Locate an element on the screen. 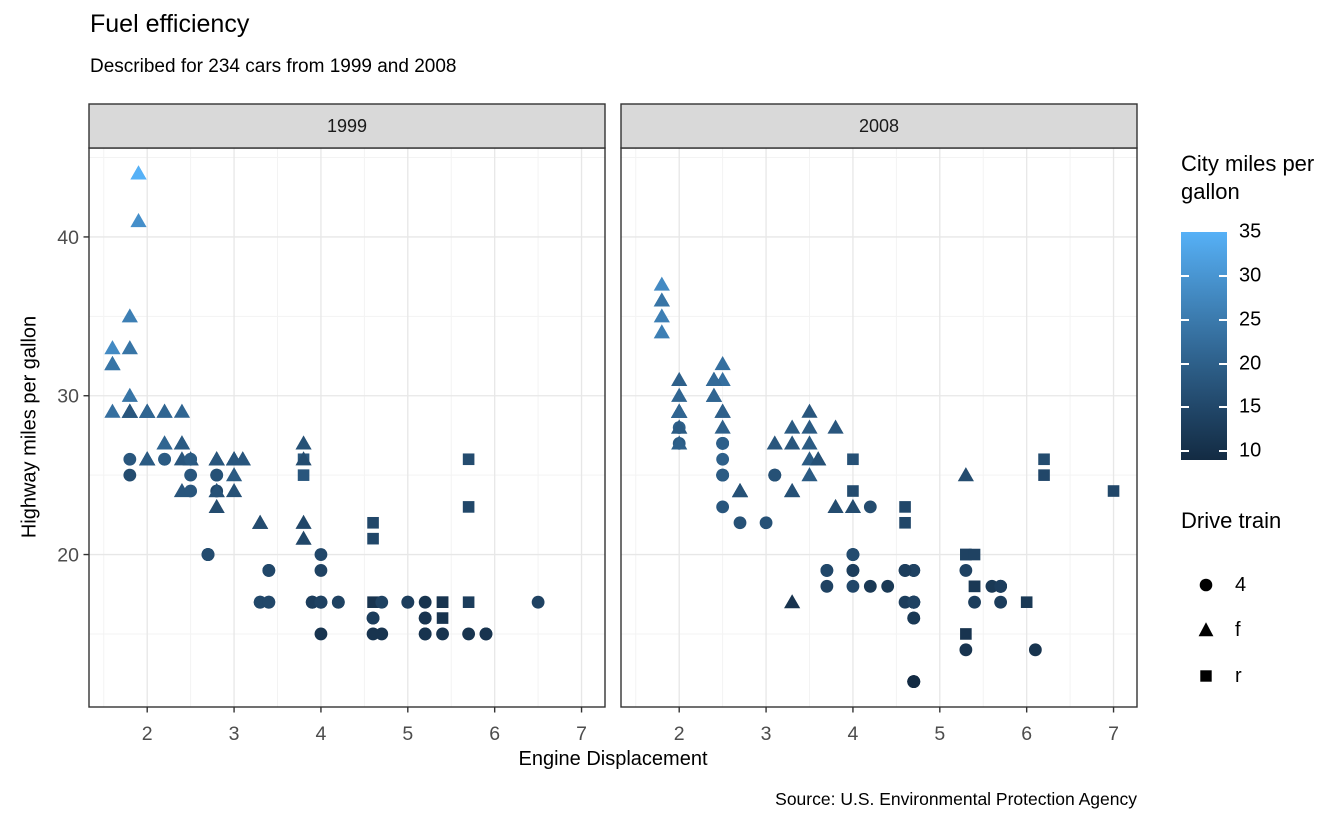  x-tick-label: 3 is located at coordinates (766, 734).